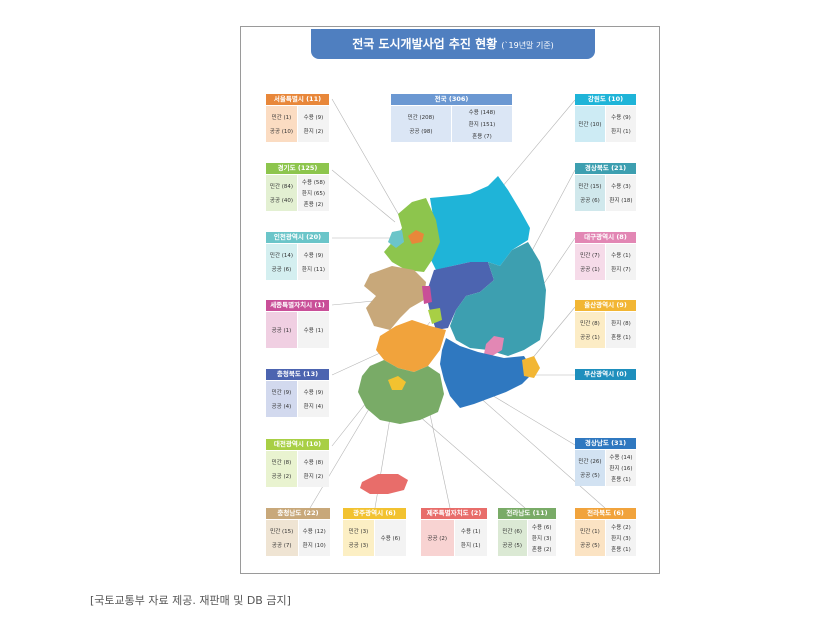 The width and height of the screenshot is (816, 621). What do you see at coordinates (395, 298) in the screenshot?
I see `chungnam-region` at bounding box center [395, 298].